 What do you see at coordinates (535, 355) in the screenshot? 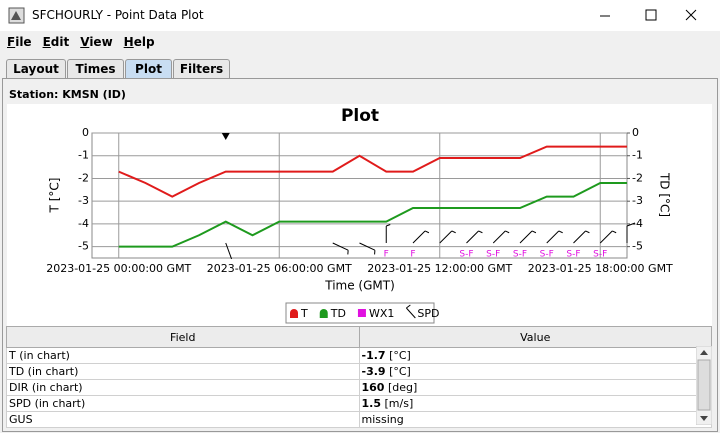
I see `value-cell: -1.7 [°C]` at bounding box center [535, 355].